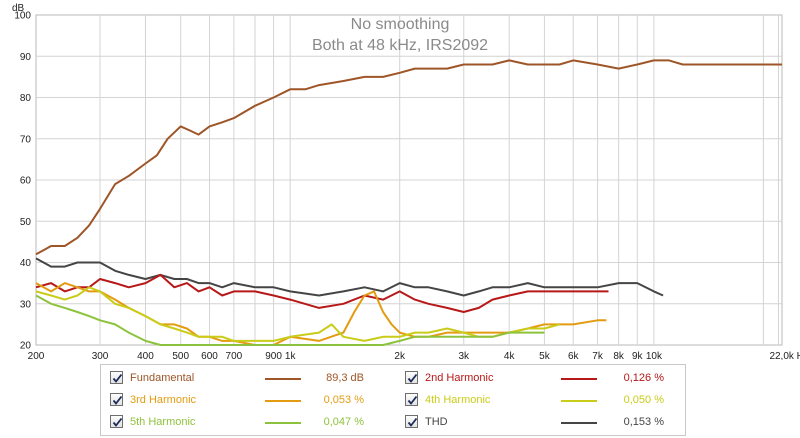  Describe the element at coordinates (579, 401) in the screenshot. I see `4th-harmonic-swatch` at that location.